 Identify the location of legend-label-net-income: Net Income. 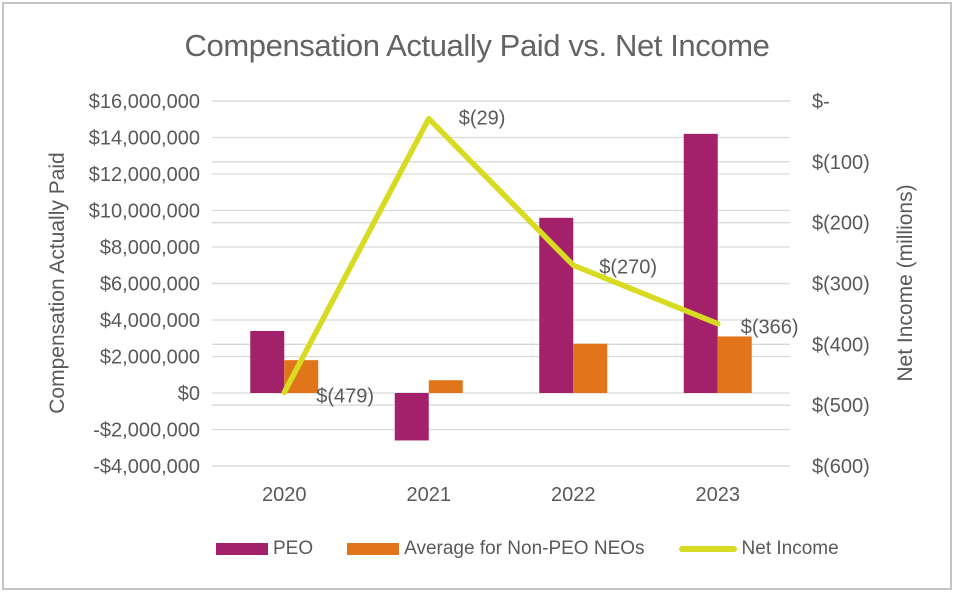
(790, 548).